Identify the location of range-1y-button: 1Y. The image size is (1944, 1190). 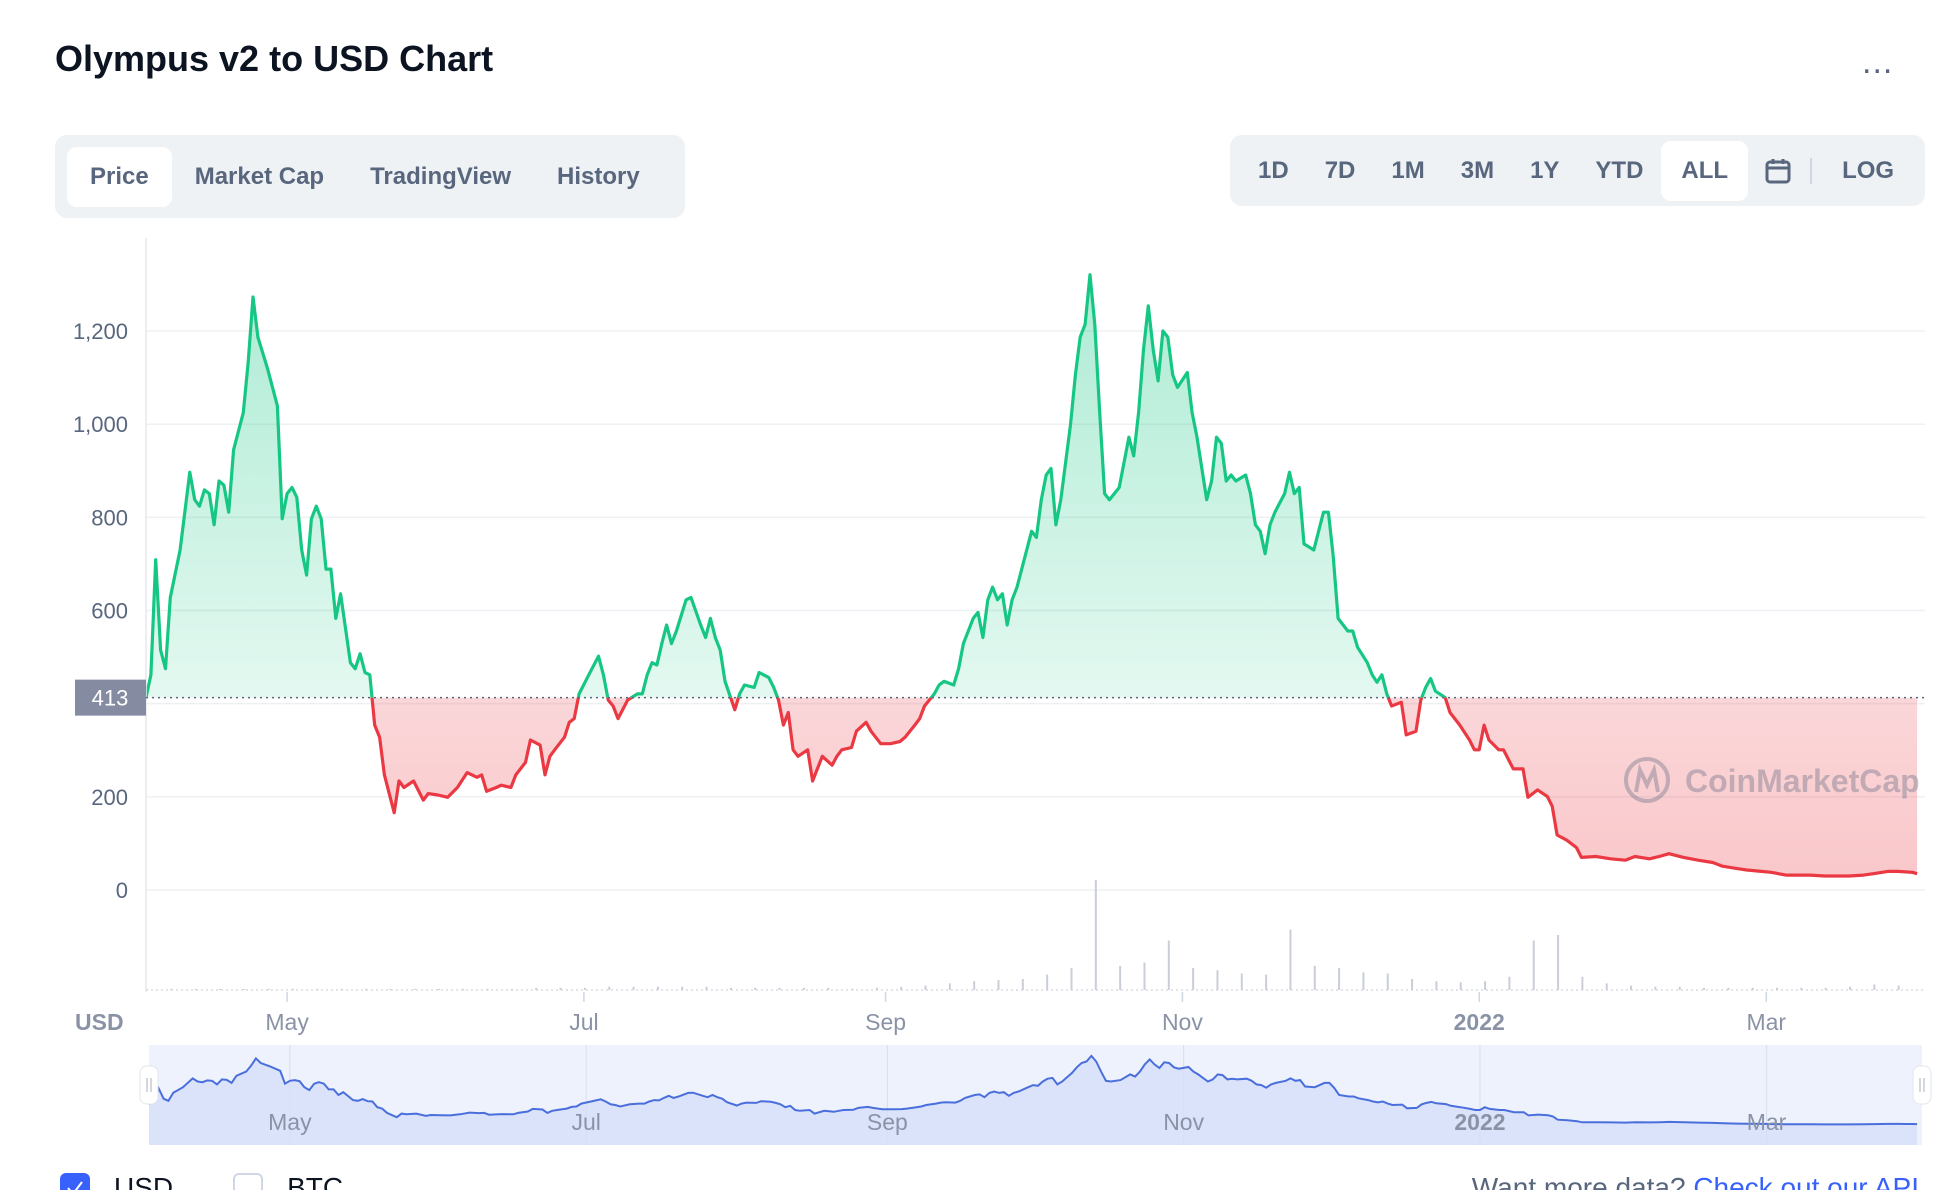
(1545, 170).